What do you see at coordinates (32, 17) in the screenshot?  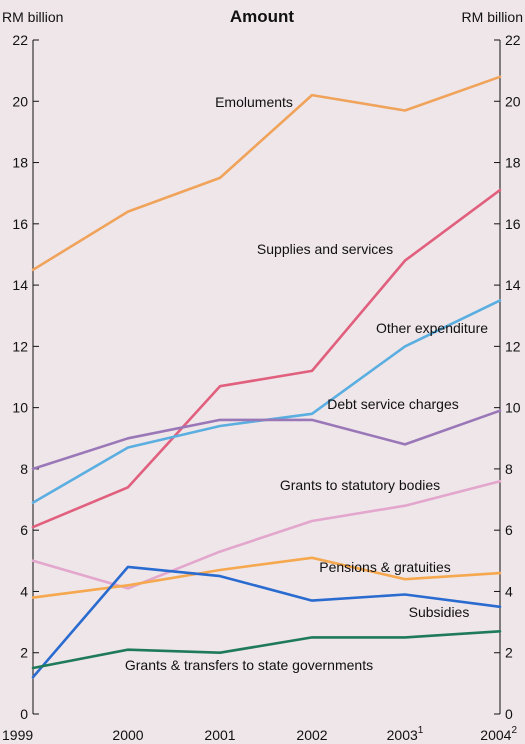 I see `y-axis-unit-left: RM billion` at bounding box center [32, 17].